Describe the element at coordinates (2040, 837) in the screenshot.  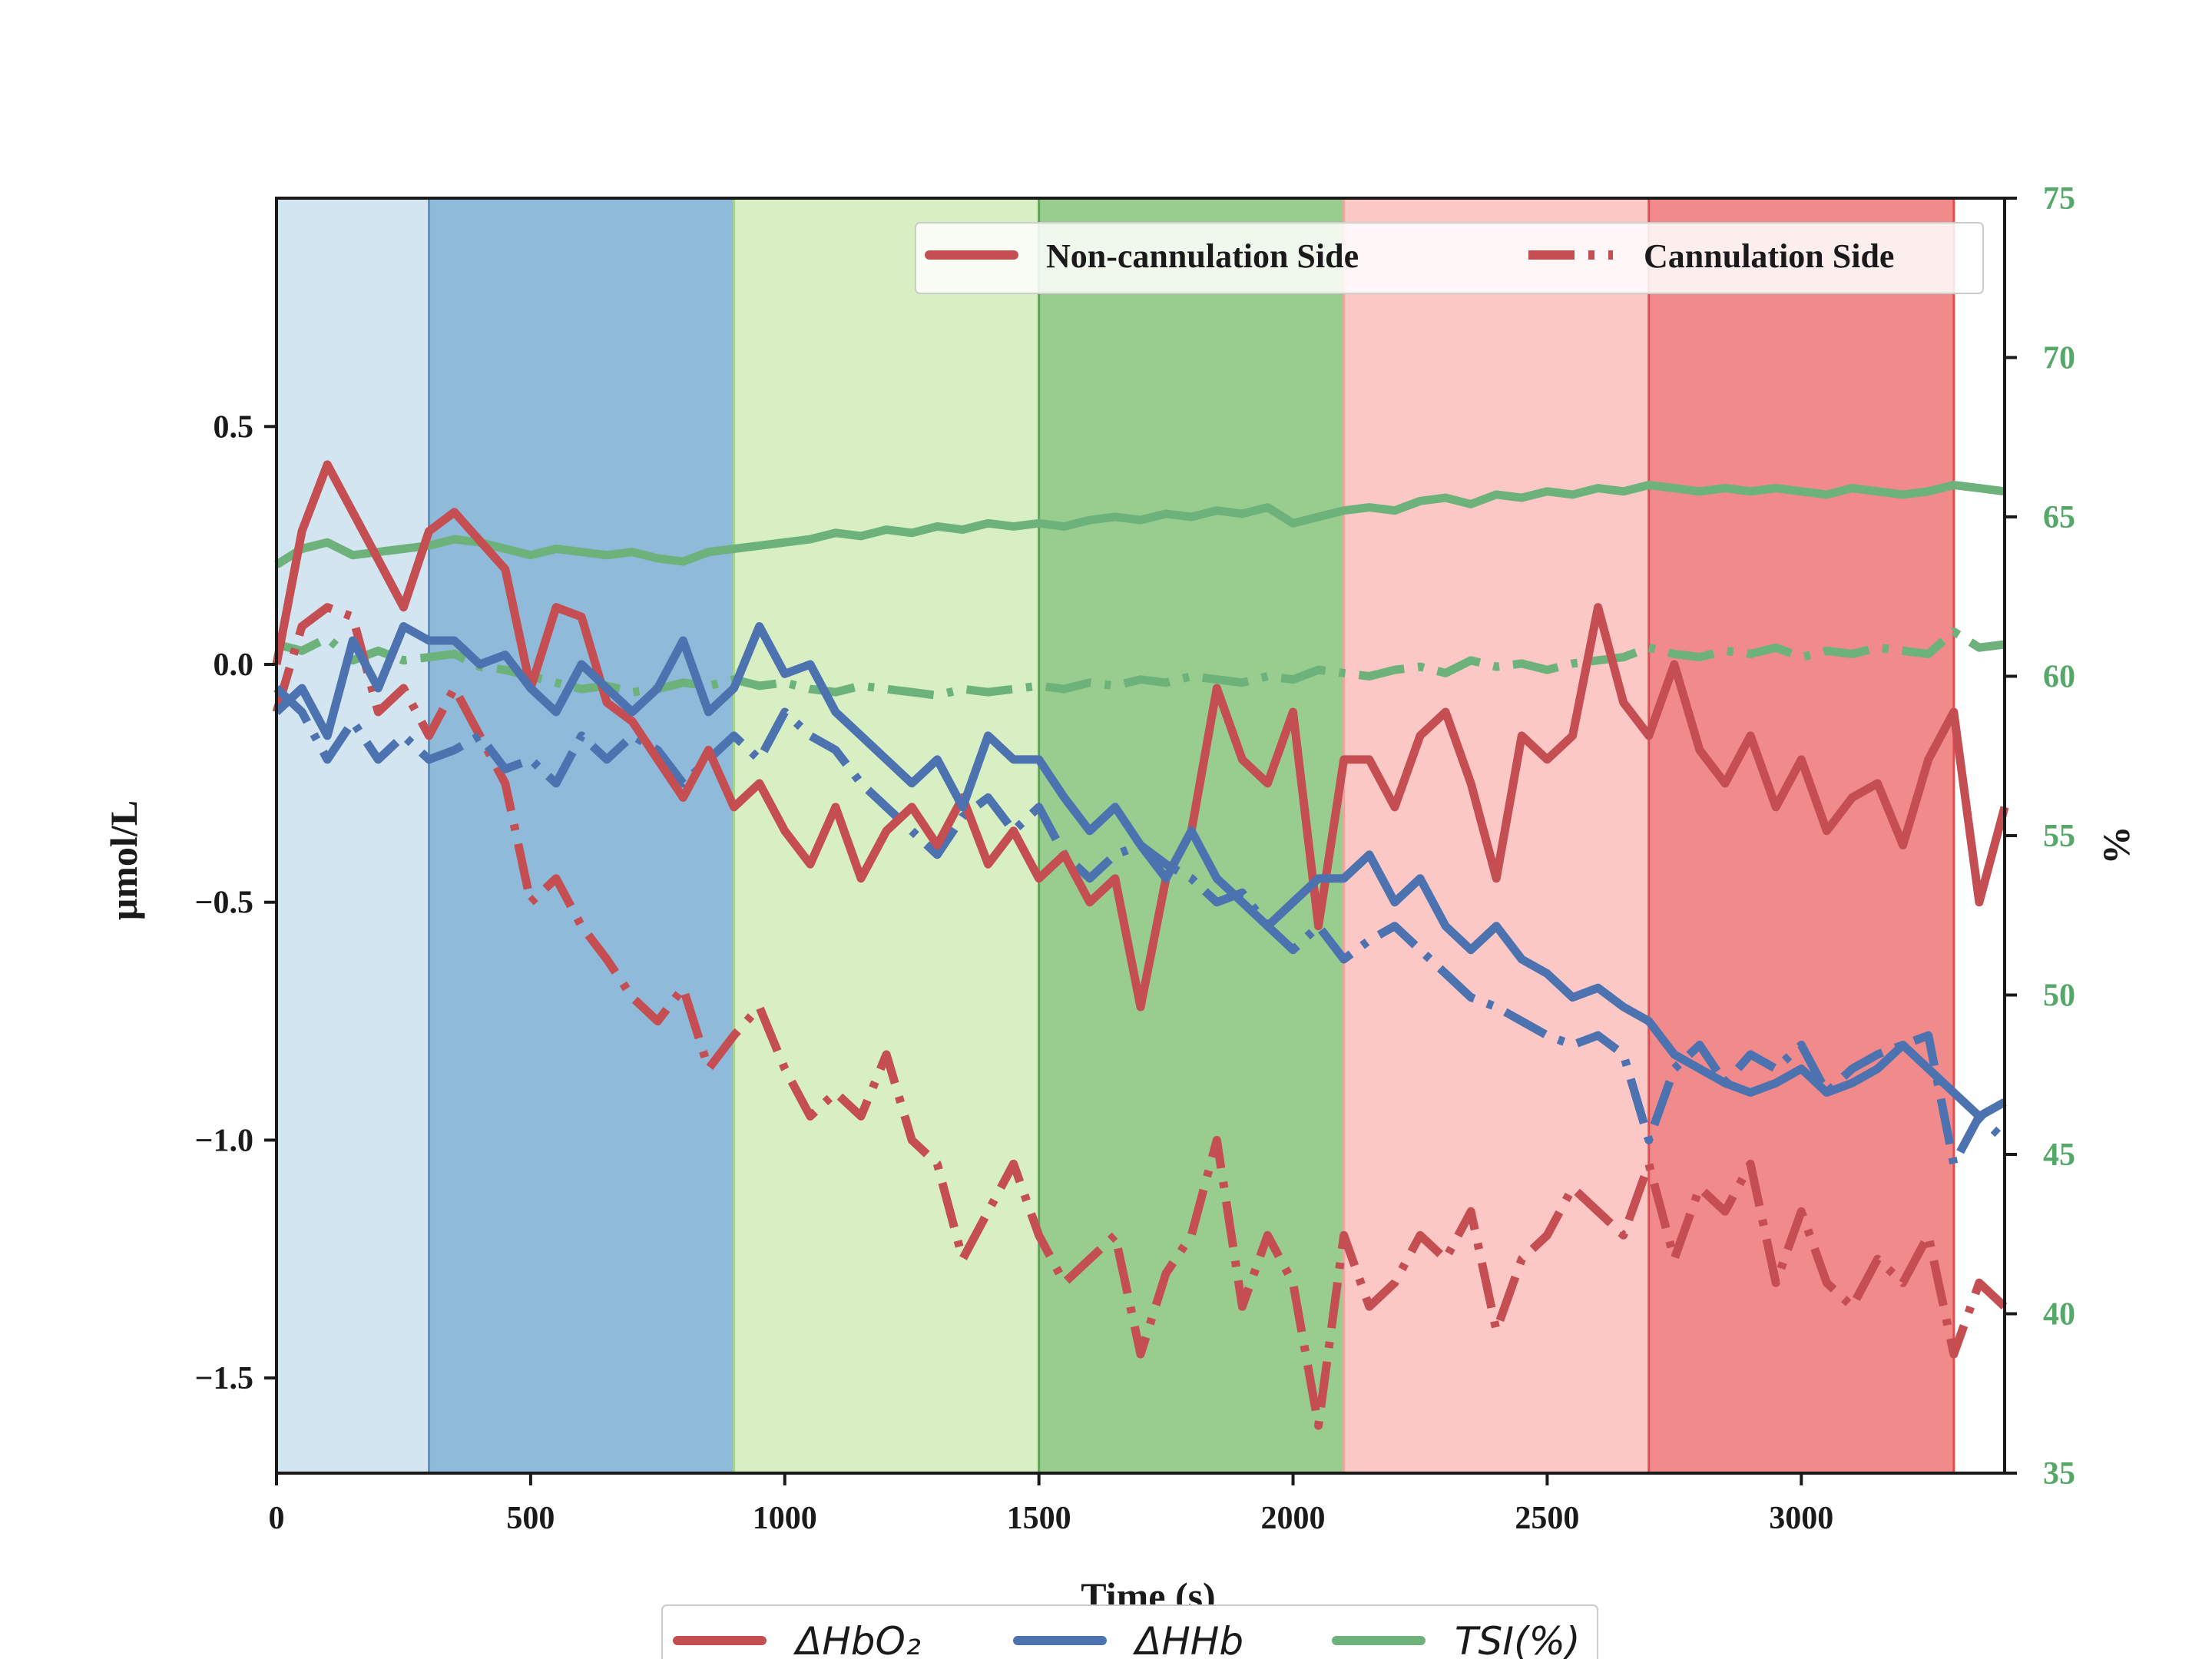
I see `y-axis-right: 75 70 65 60 55 50 45 40 35` at that location.